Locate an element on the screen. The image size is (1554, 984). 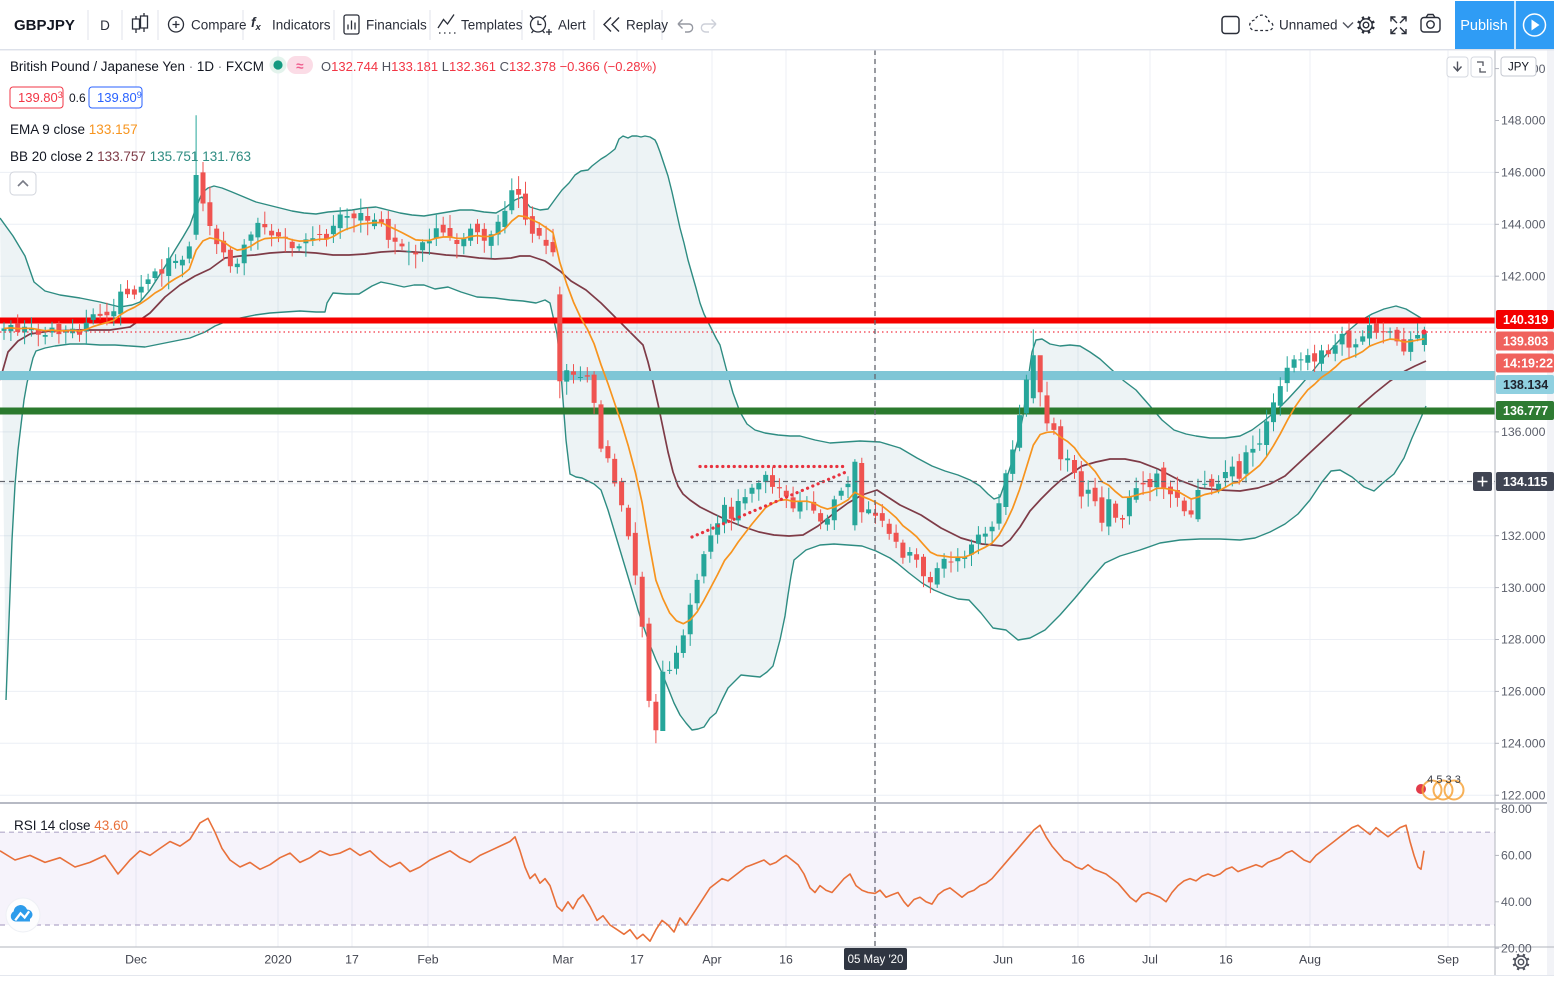
svg-text: 40.00 is located at coordinates (1516, 902).